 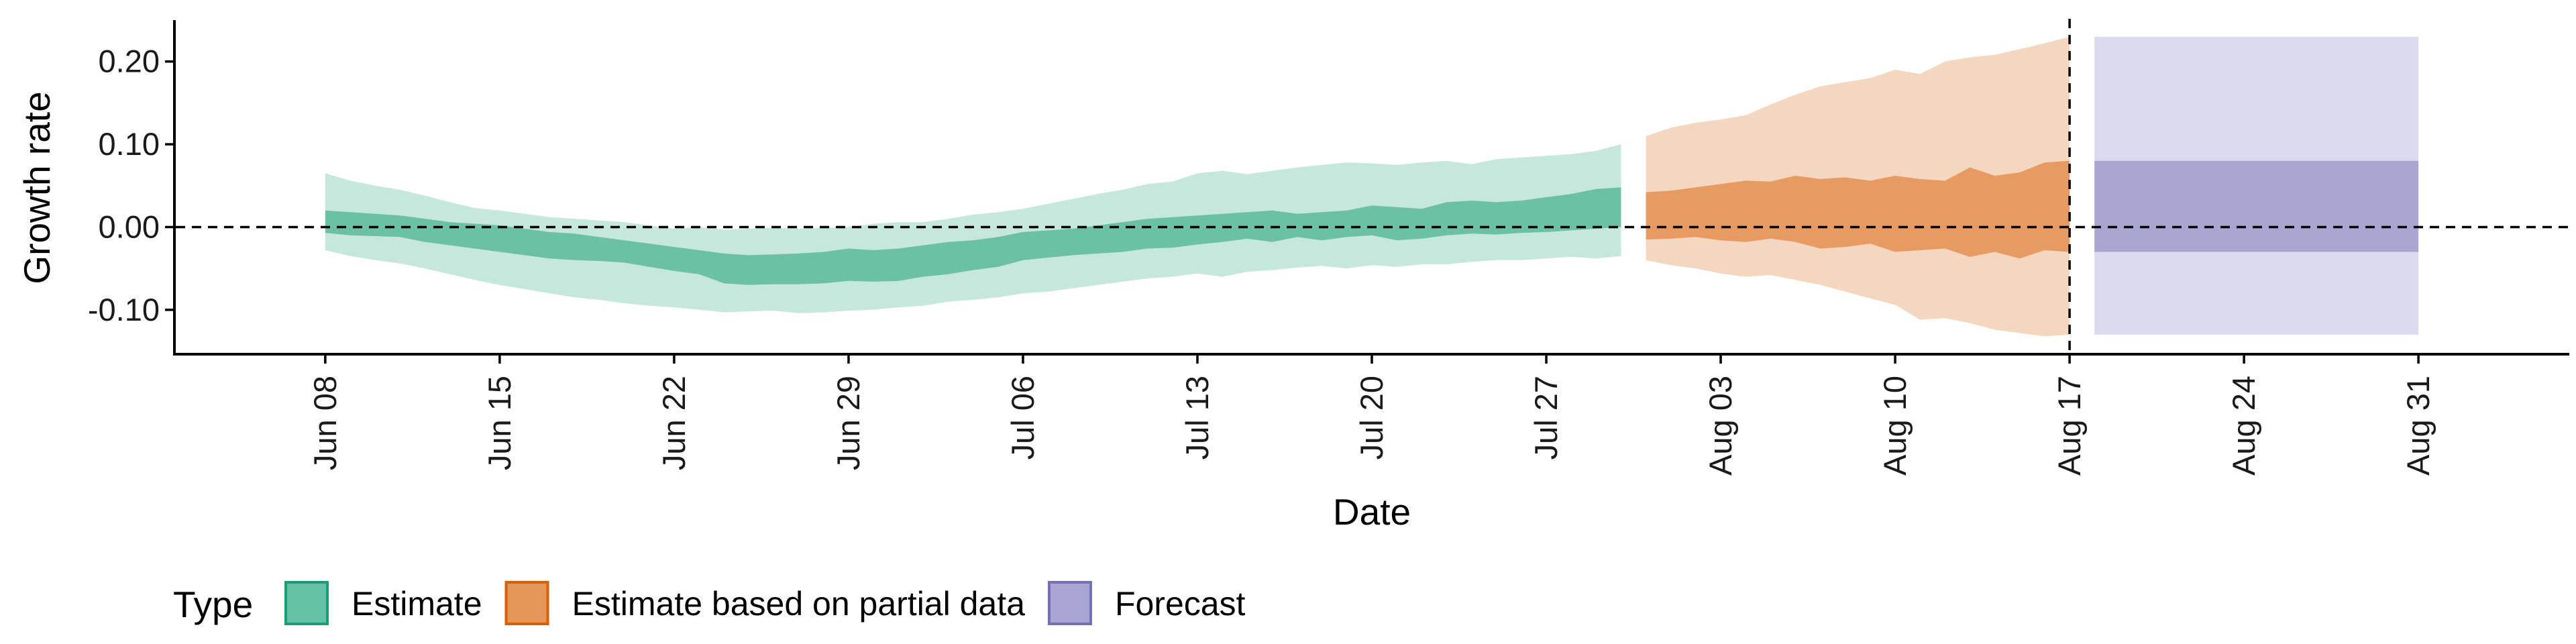 What do you see at coordinates (1895, 426) in the screenshot?
I see `x-tick-label: Aug 10` at bounding box center [1895, 426].